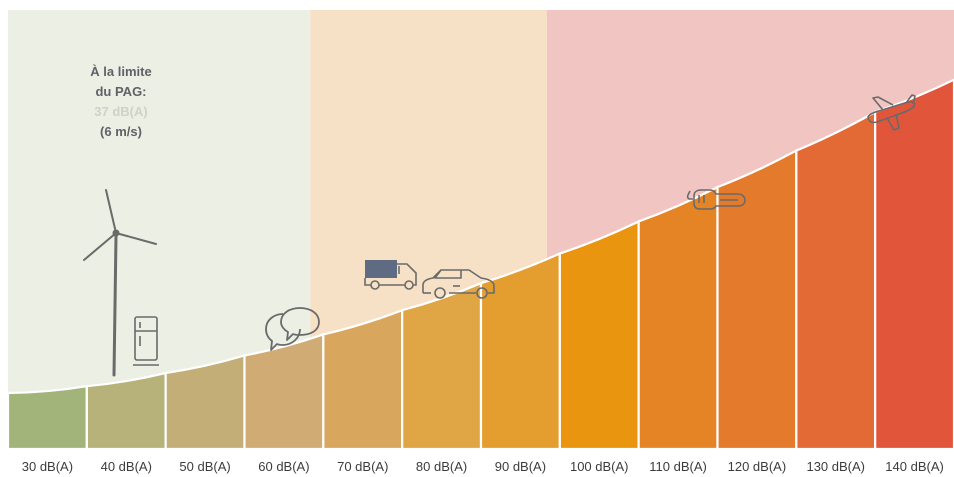 The height and width of the screenshot is (477, 954). What do you see at coordinates (120, 283) in the screenshot?
I see `wind-turbine-icon` at bounding box center [120, 283].